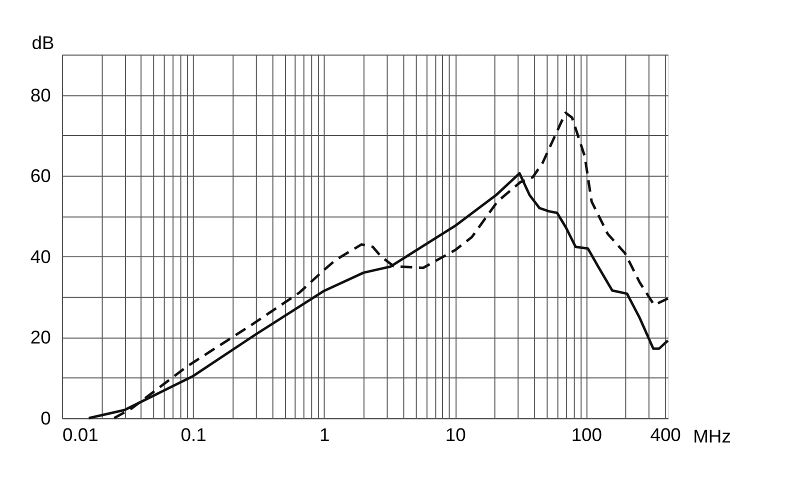 The width and height of the screenshot is (790, 499). Describe the element at coordinates (665, 434) in the screenshot. I see `x-tick-label: 400` at that location.